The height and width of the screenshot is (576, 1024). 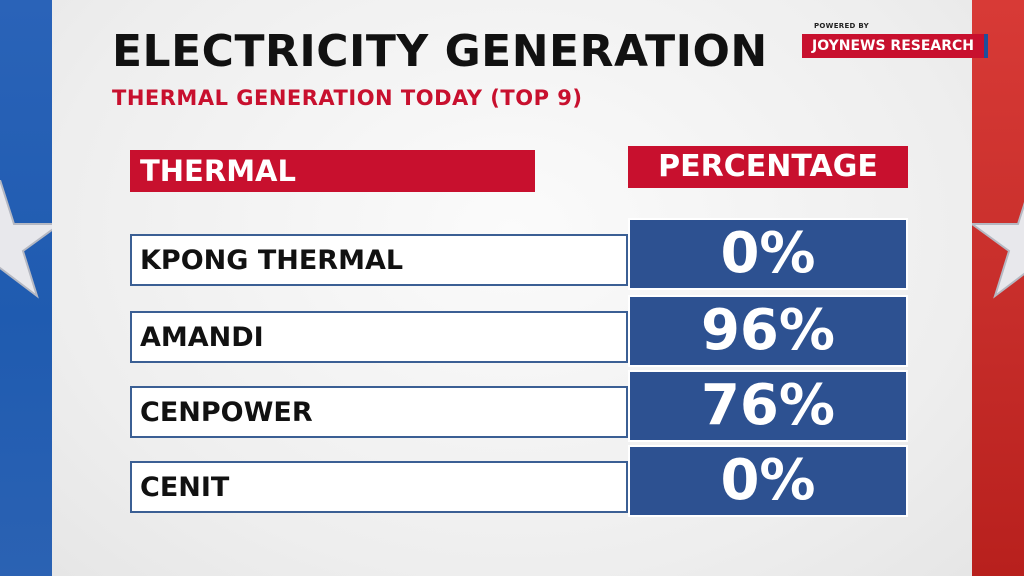 What do you see at coordinates (768, 406) in the screenshot?
I see `percentage-value: 76%` at bounding box center [768, 406].